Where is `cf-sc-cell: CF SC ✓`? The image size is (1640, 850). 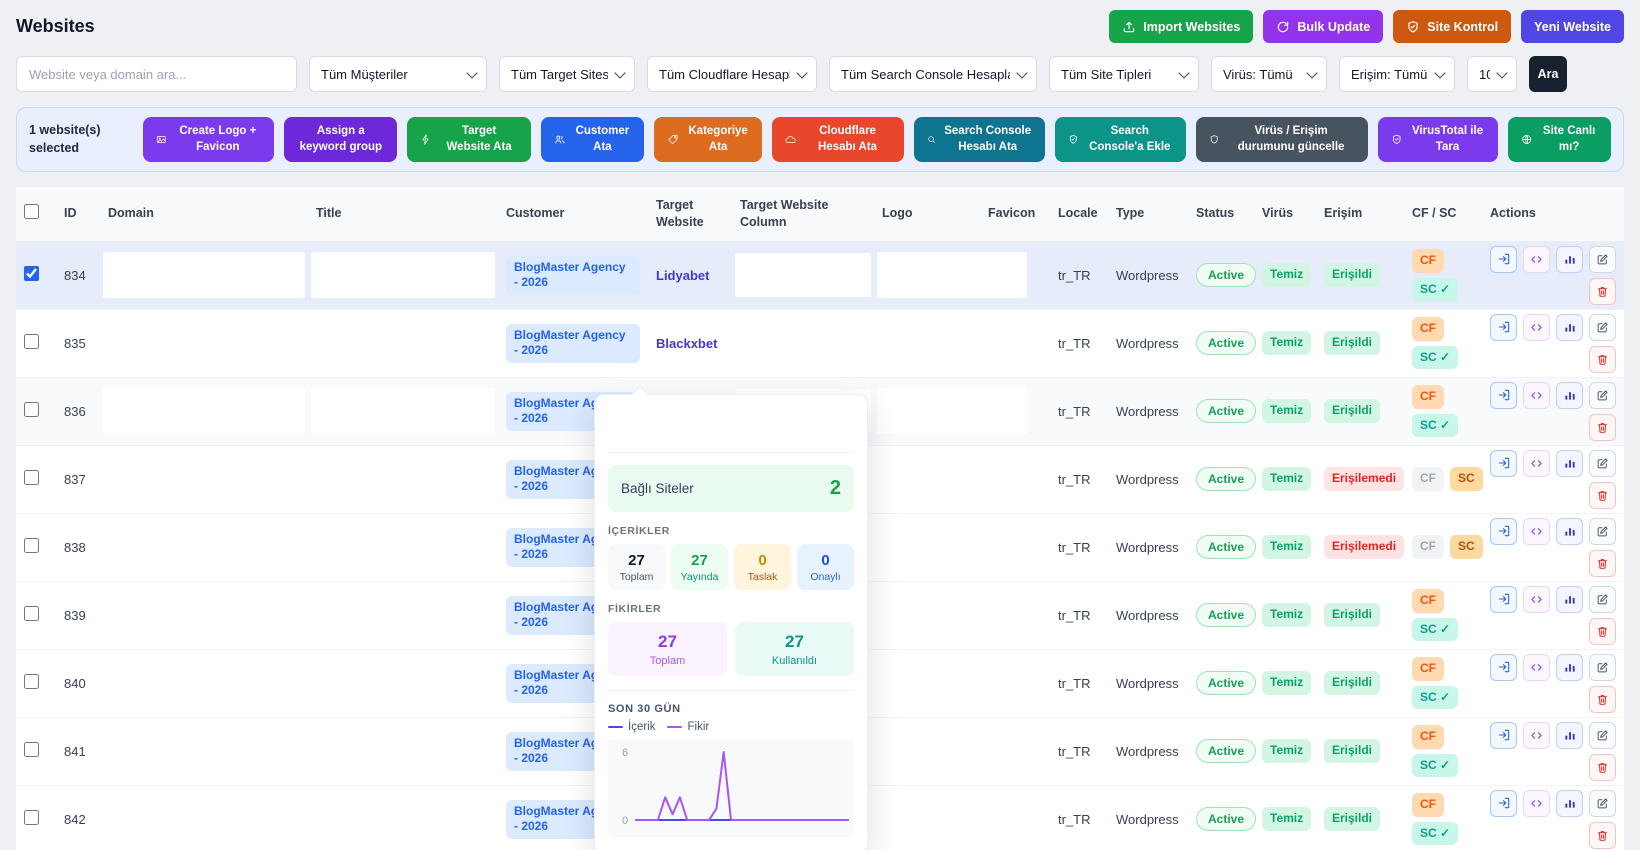 cf-sc-cell: CF SC ✓ is located at coordinates (1443, 343).